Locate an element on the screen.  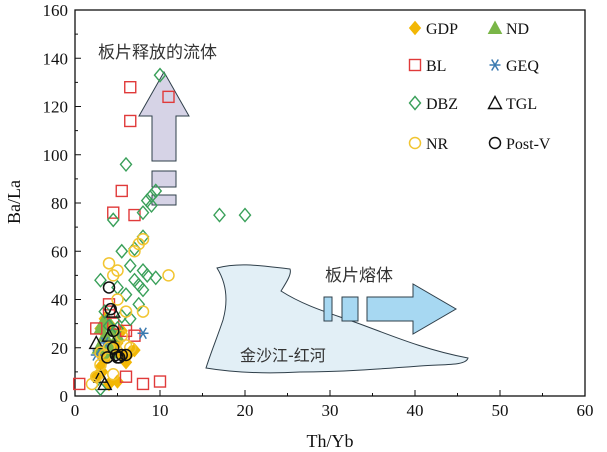
melt-arrow-head is located at coordinates (411, 309).